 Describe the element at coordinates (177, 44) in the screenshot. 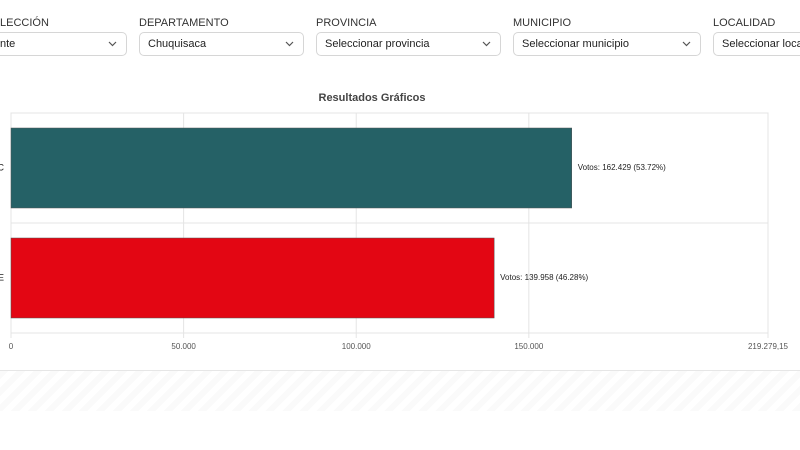

I see `select-value: Chuquisaca` at that location.